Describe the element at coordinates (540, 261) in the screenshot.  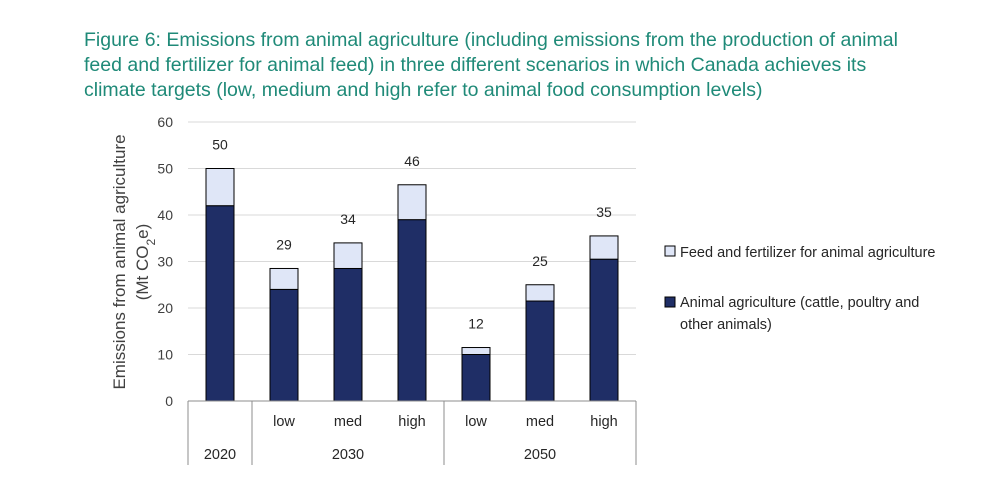
I see `data-label-total: 25` at that location.